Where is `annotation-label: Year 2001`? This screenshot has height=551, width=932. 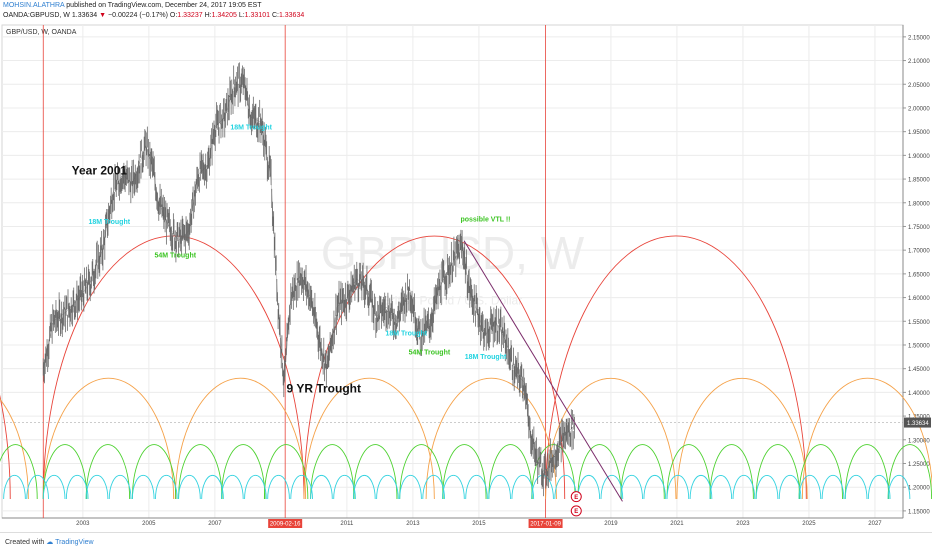 annotation-label: Year 2001 is located at coordinates (100, 170).